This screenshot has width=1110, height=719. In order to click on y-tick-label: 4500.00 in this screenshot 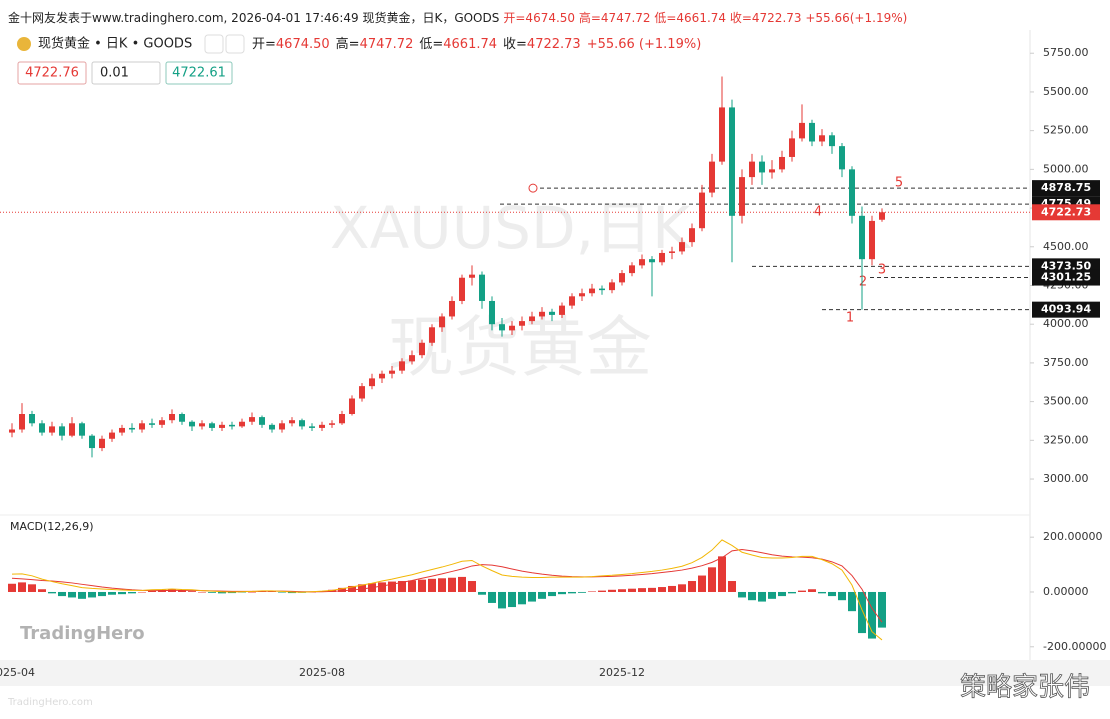, I will do `click(1066, 246)`.